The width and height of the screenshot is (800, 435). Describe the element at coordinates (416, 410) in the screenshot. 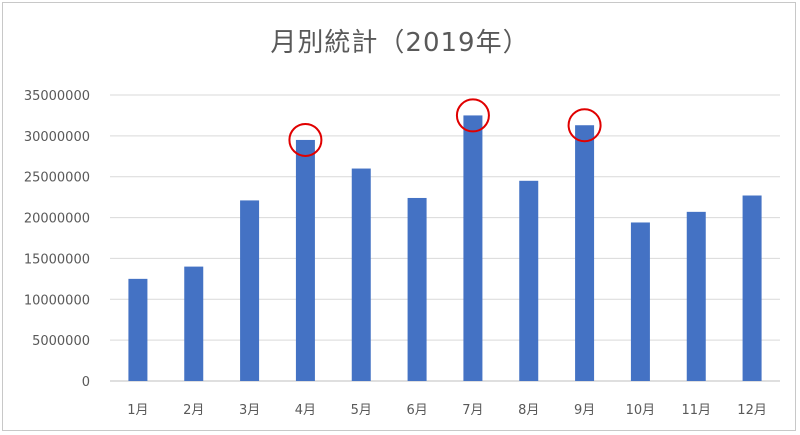

I see `x-tick-label: 6月` at that location.